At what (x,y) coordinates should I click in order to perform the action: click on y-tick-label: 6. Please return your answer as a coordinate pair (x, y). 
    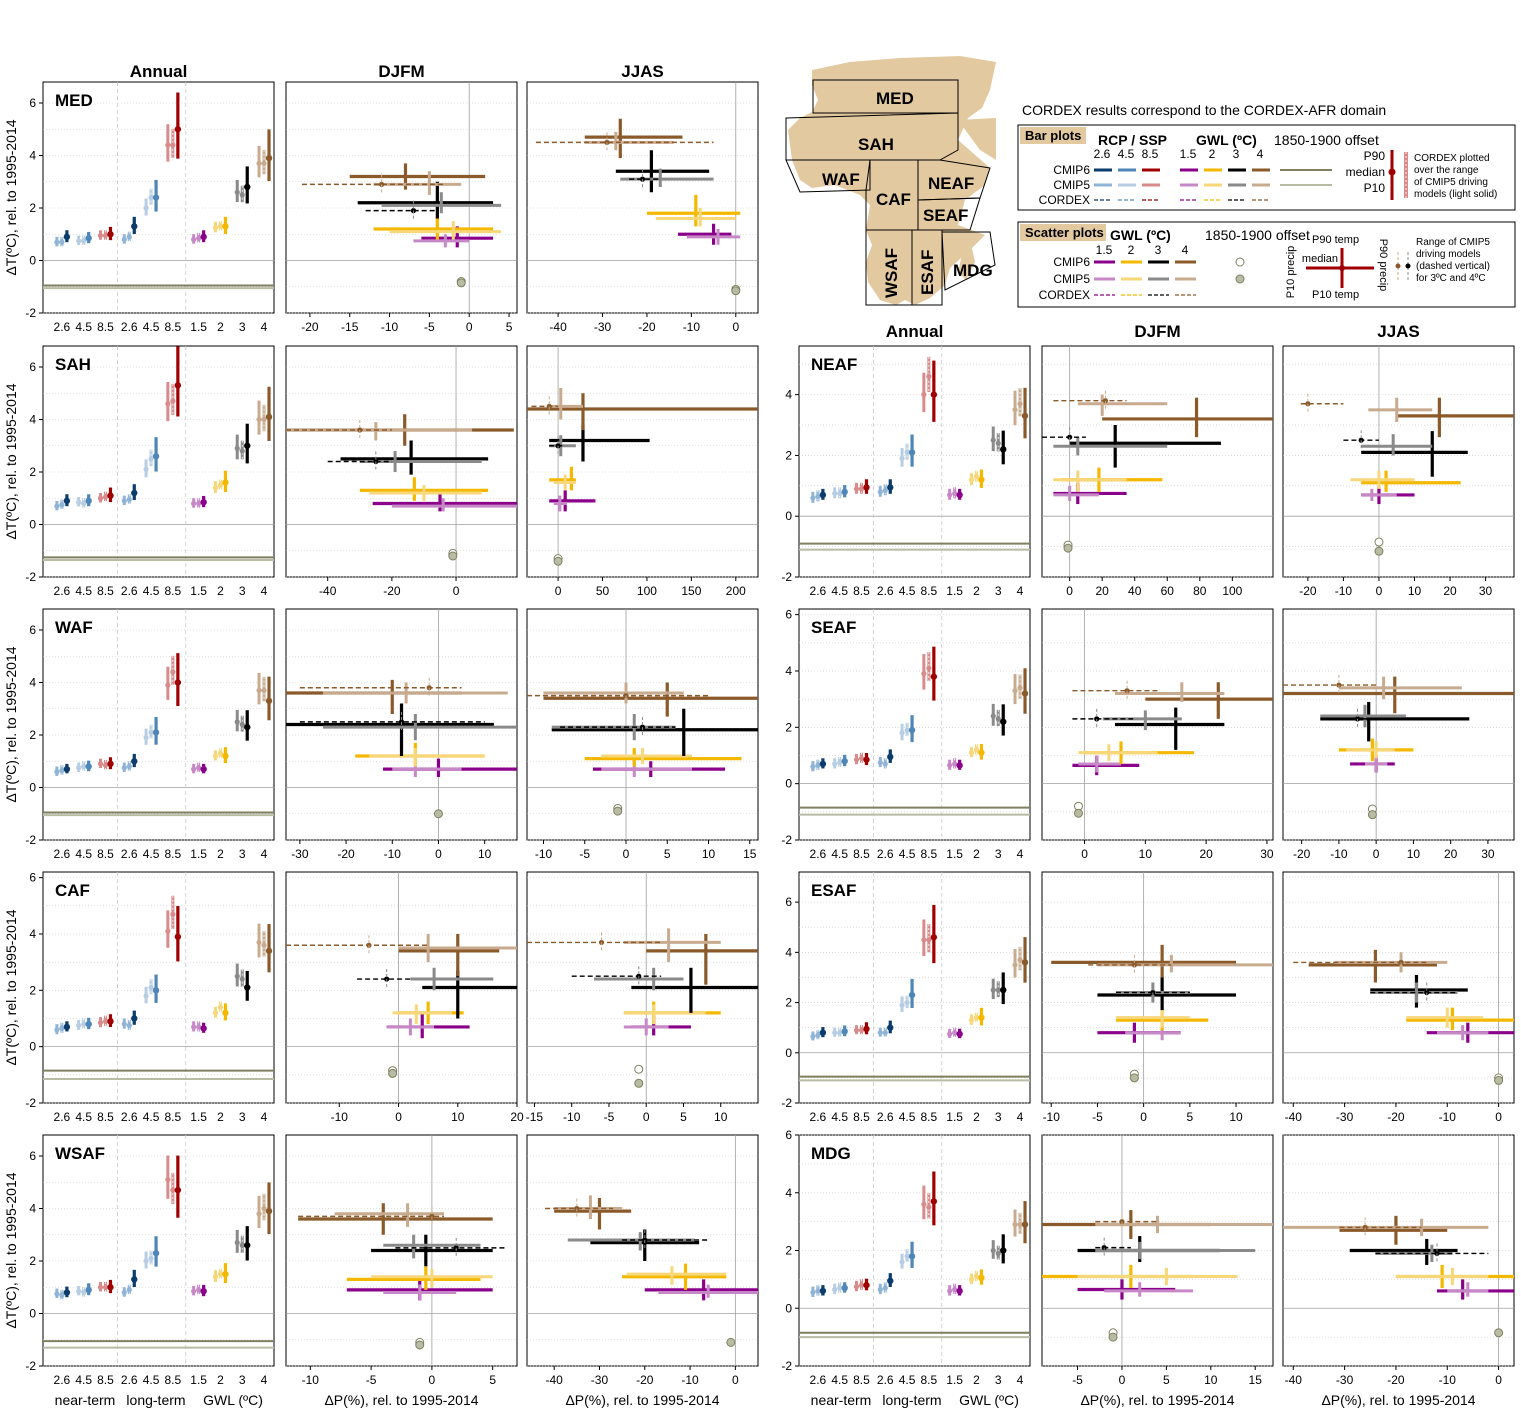
    Looking at the image, I should click on (788, 902).